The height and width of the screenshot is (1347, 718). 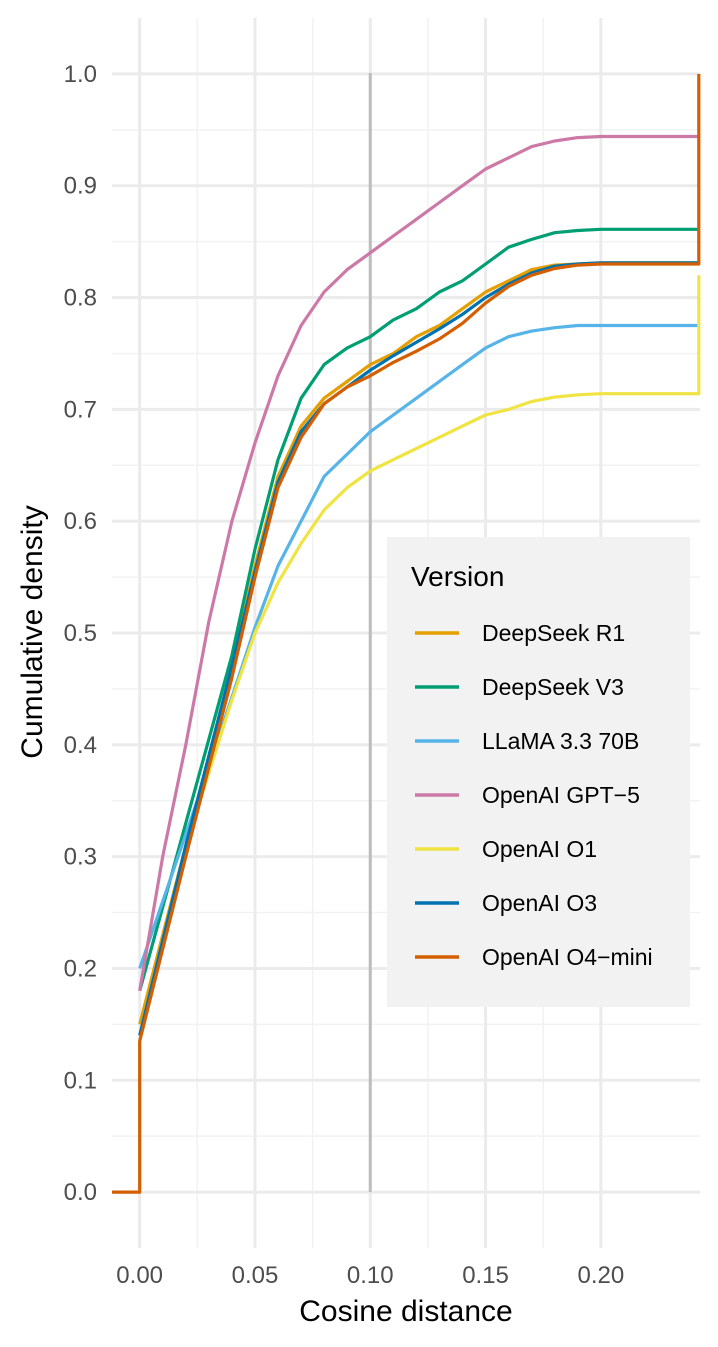 What do you see at coordinates (600, 1275) in the screenshot?
I see `x-tick-label: 0.20` at bounding box center [600, 1275].